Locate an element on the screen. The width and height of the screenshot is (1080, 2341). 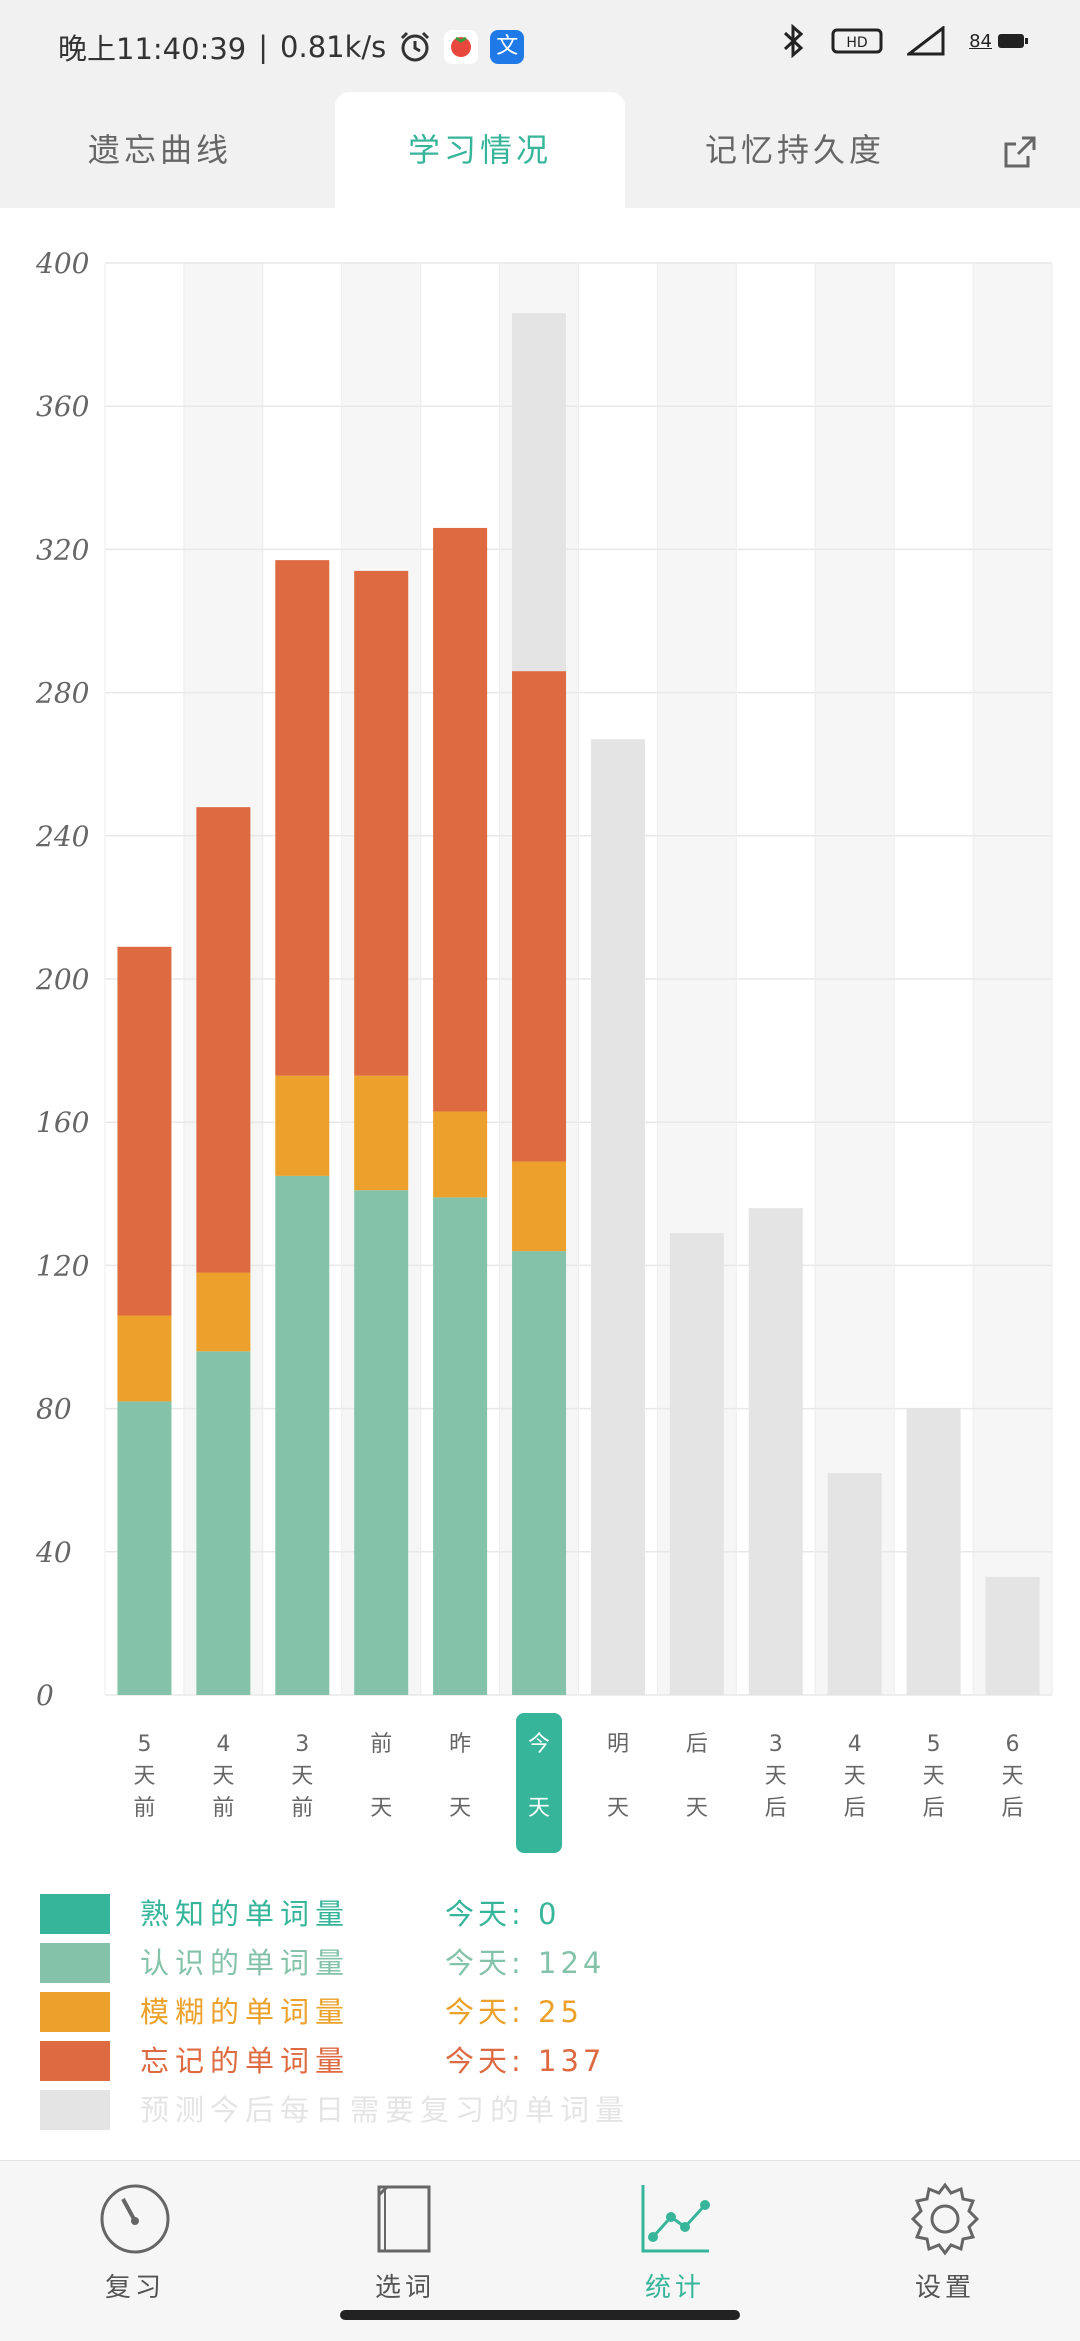
nav-select-words: 选词 is located at coordinates (405, 2241).